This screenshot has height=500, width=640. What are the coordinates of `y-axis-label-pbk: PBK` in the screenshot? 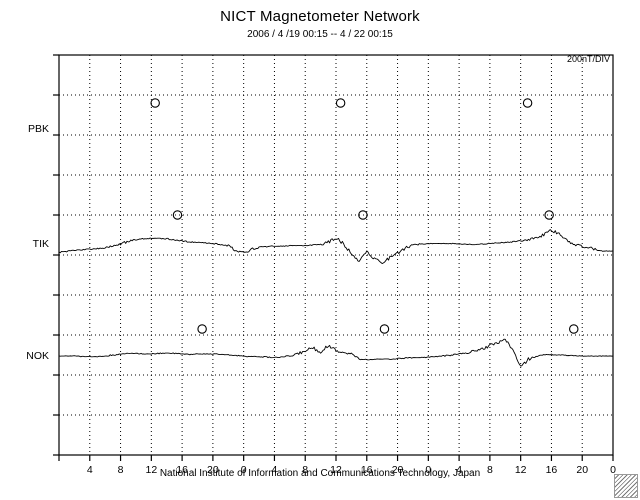 It's located at (38, 129).